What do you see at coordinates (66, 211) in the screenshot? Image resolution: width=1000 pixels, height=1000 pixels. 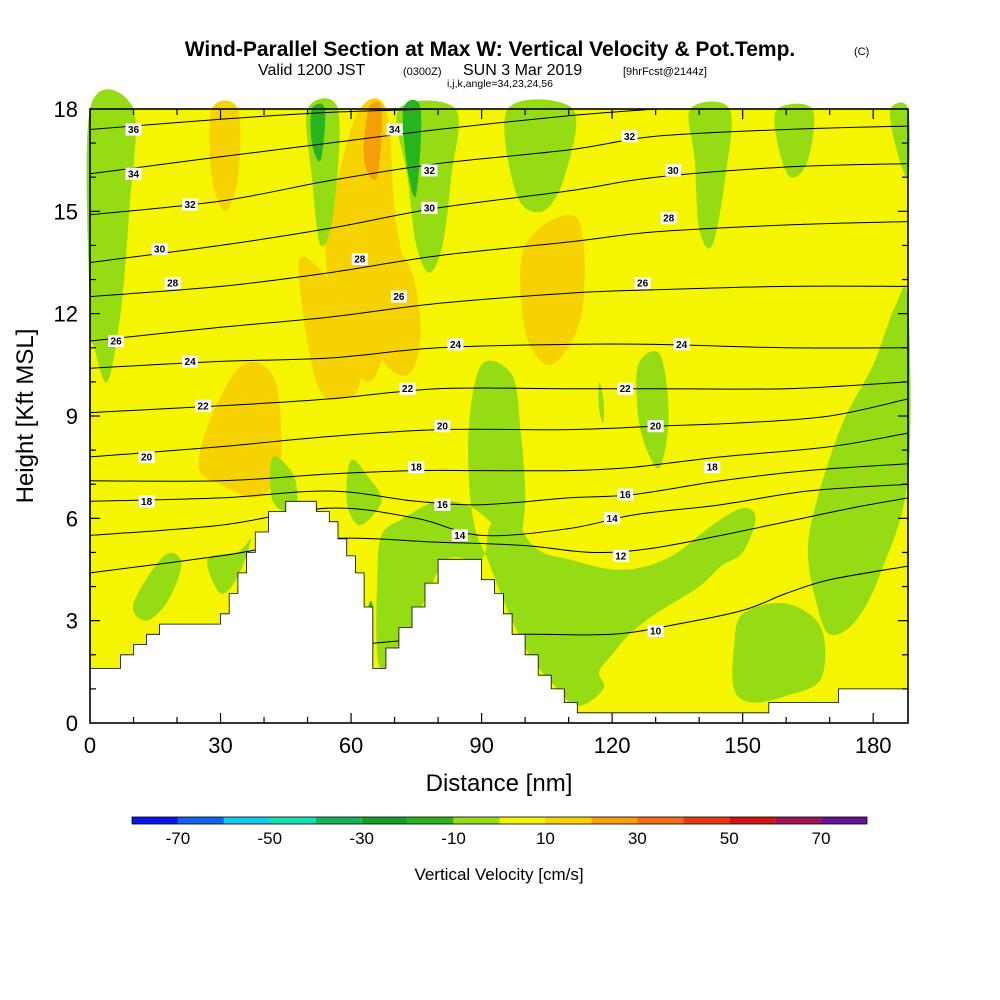 I see `y-tick-label: 15` at bounding box center [66, 211].